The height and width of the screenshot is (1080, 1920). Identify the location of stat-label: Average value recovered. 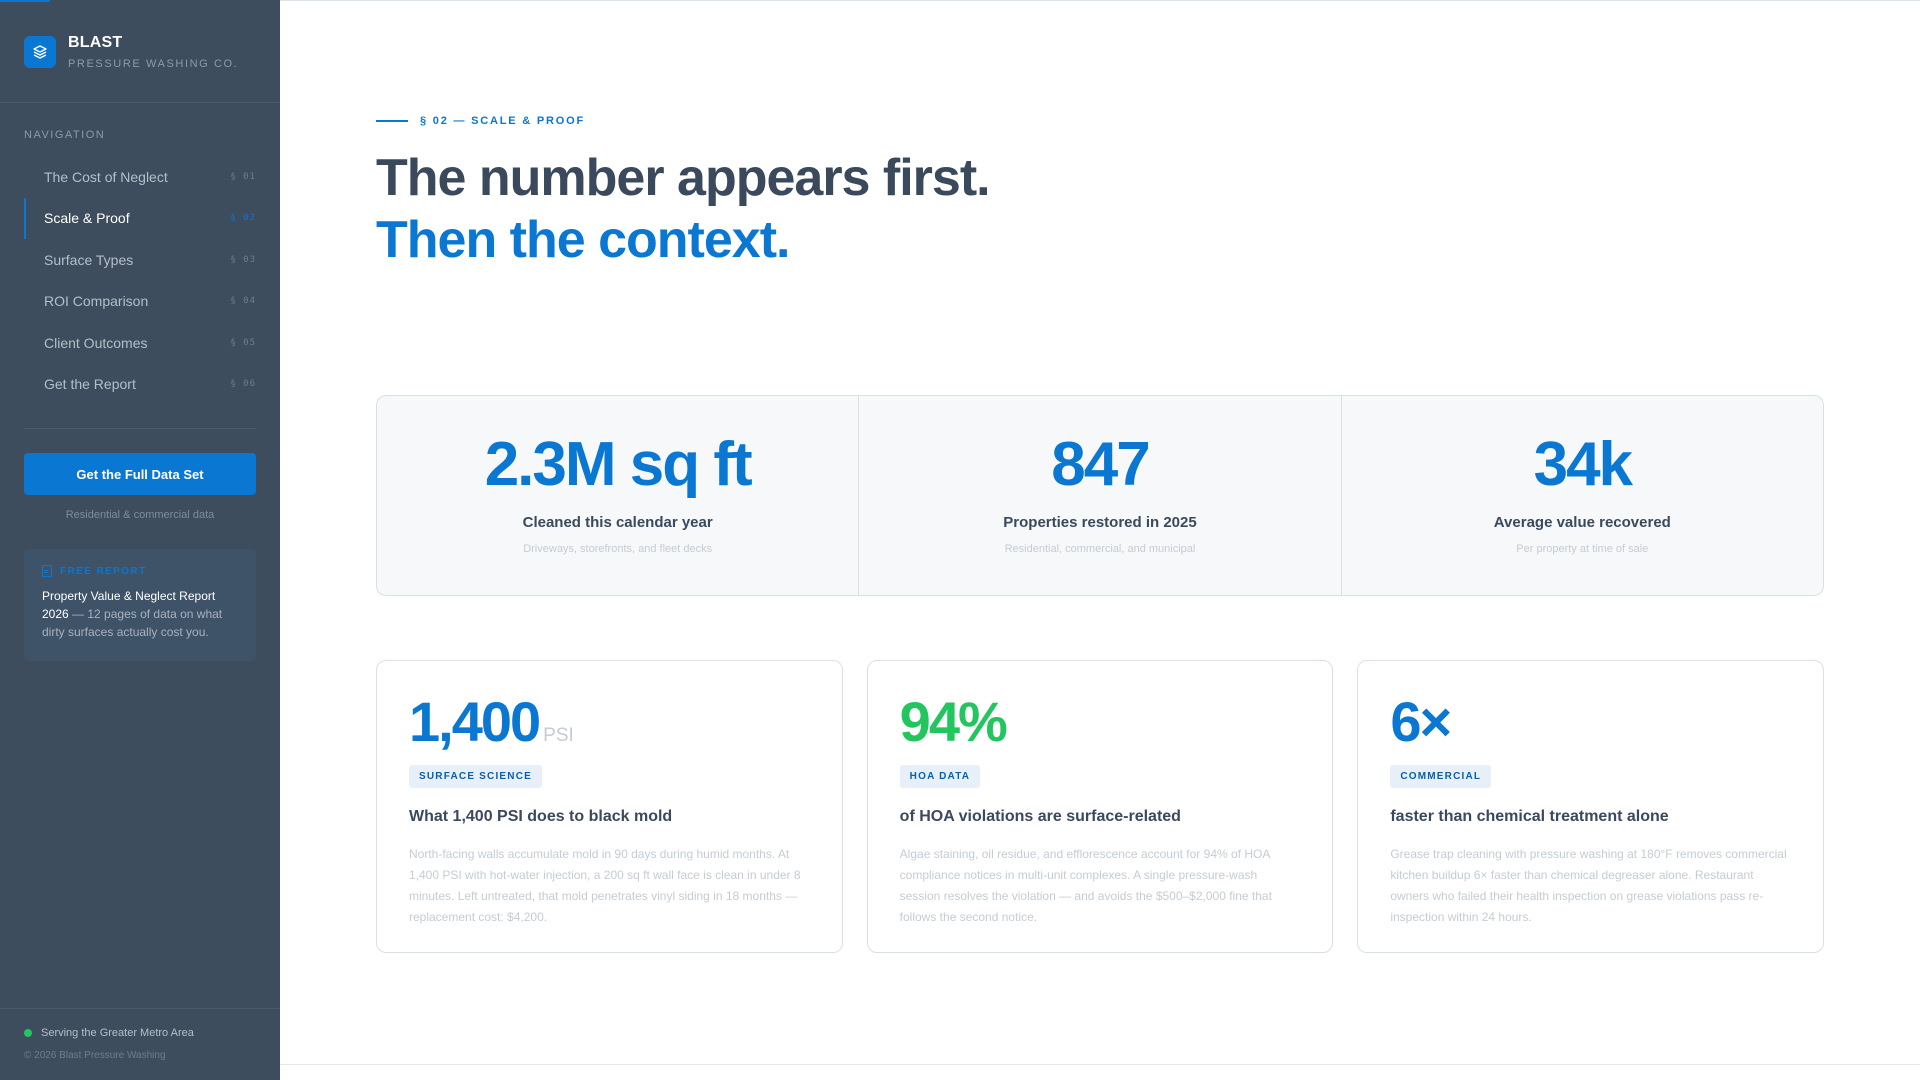
(1582, 522).